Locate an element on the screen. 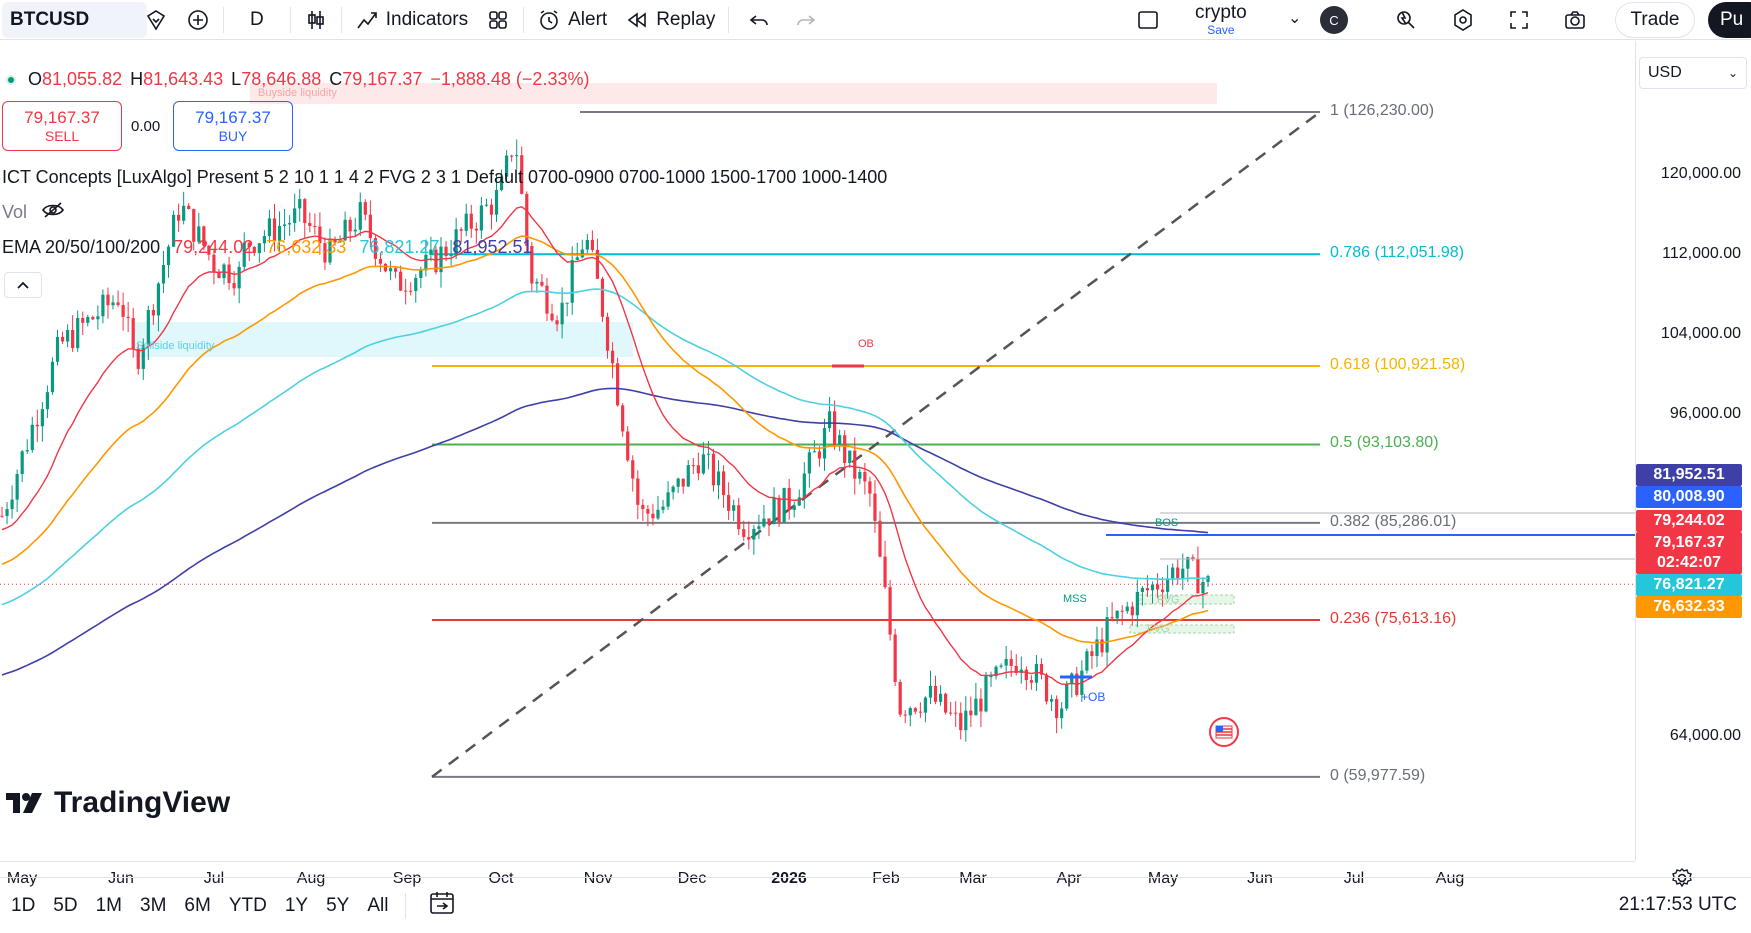 The height and width of the screenshot is (933, 1751). range-button: 1M is located at coordinates (108, 905).